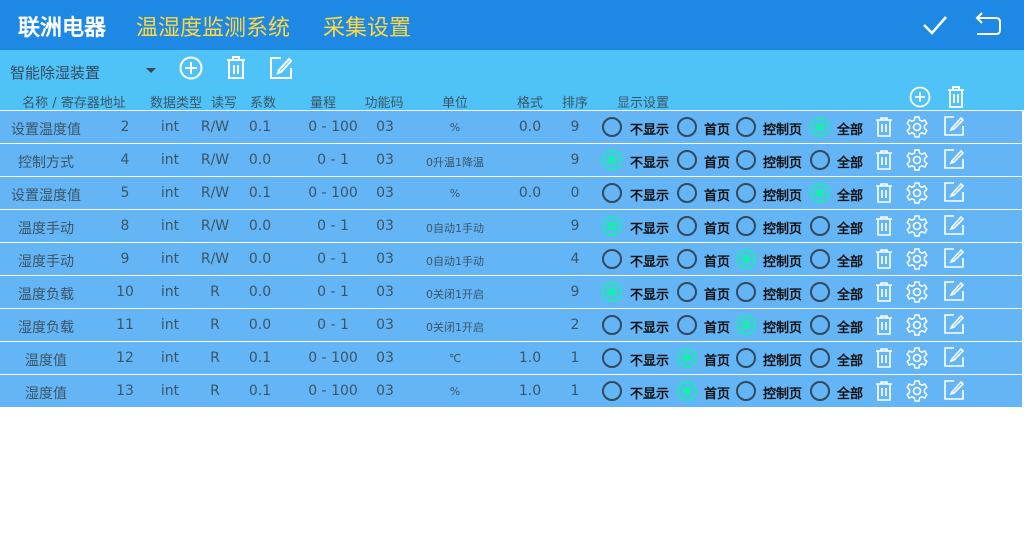 Image resolution: width=1024 pixels, height=551 pixels. What do you see at coordinates (956, 97) in the screenshot?
I see `delete-all-icon` at bounding box center [956, 97].